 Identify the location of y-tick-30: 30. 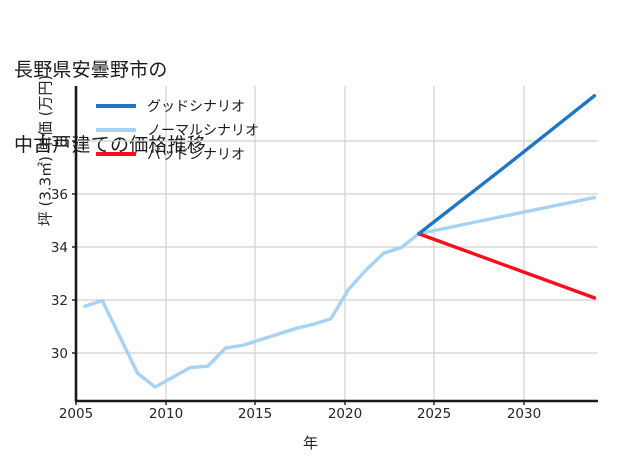
(59, 354).